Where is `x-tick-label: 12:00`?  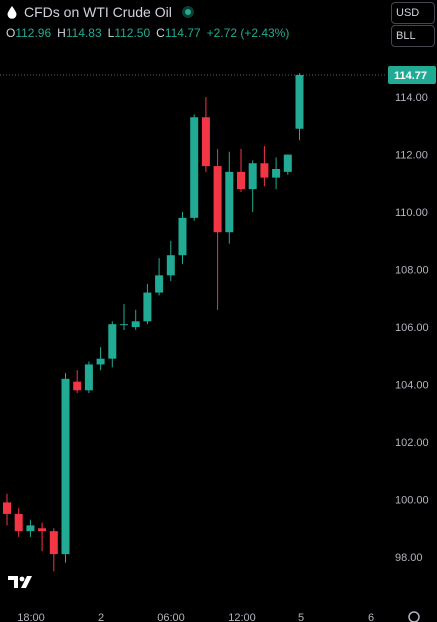 x-tick-label: 12:00 is located at coordinates (242, 617).